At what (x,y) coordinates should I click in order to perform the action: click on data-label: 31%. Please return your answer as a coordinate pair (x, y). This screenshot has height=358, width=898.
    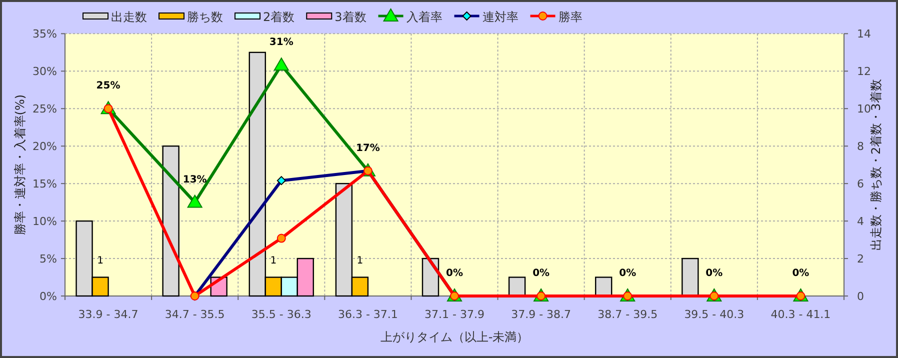
    Looking at the image, I should click on (281, 42).